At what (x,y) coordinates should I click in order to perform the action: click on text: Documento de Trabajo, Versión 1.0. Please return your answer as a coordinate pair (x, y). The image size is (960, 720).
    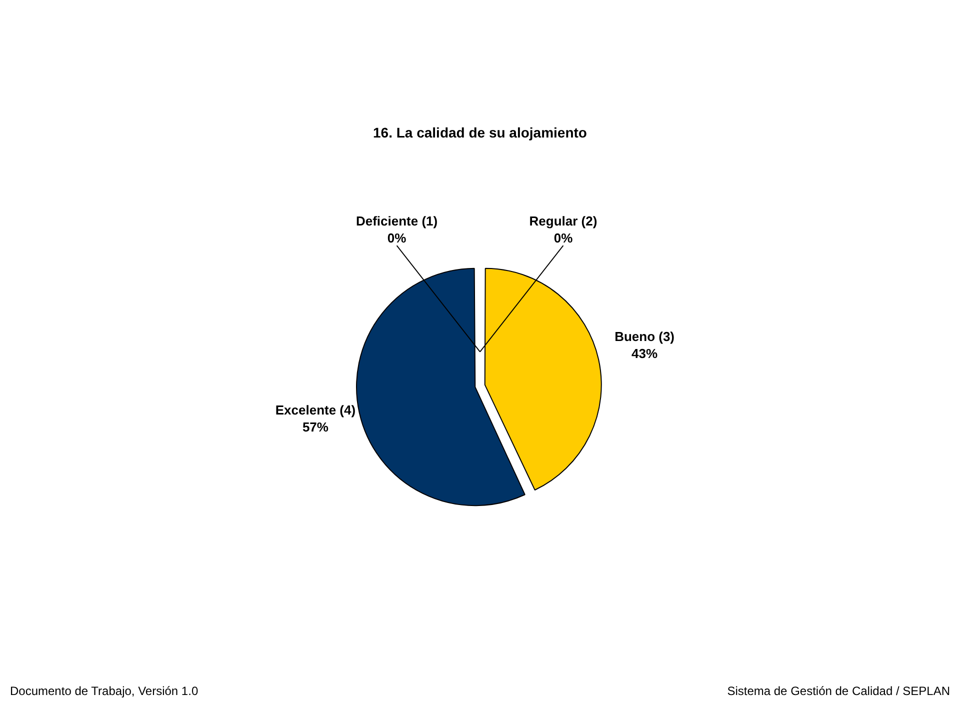
    Looking at the image, I should click on (104, 691).